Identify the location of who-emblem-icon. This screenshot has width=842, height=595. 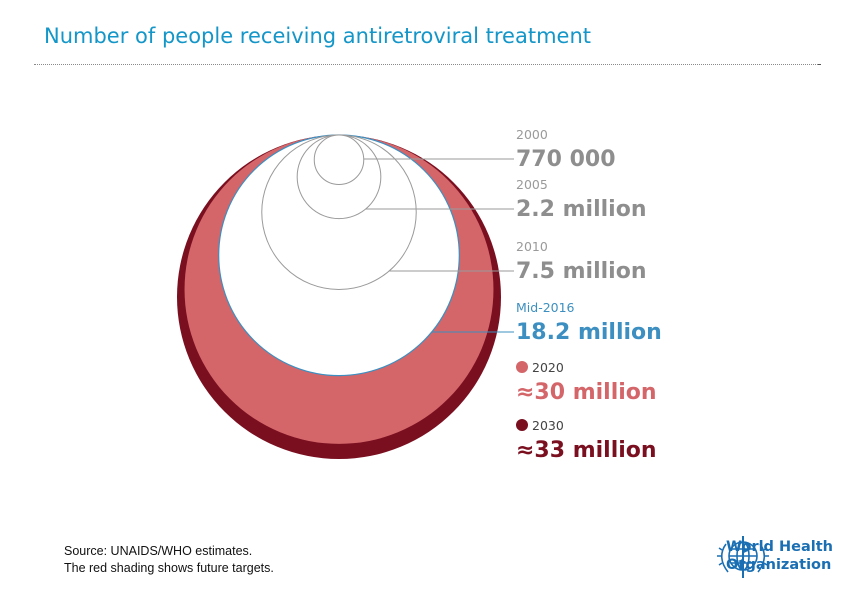
(743, 557).